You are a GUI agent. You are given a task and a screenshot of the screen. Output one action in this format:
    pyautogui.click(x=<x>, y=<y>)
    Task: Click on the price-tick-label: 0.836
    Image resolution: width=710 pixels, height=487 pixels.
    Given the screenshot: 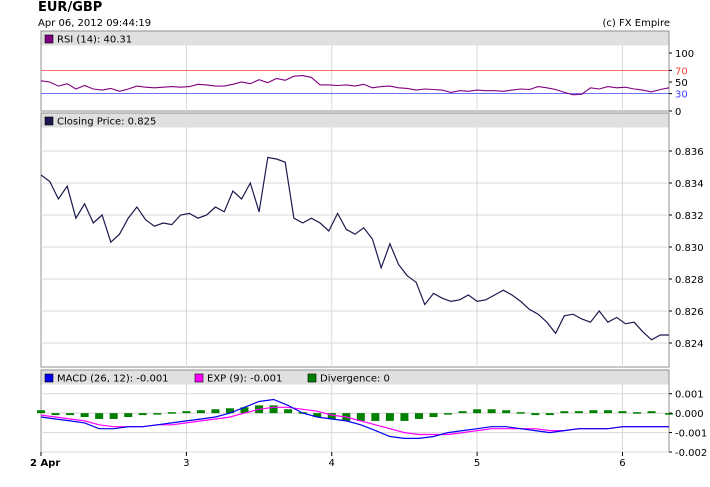 What is the action you would take?
    pyautogui.click(x=689, y=152)
    